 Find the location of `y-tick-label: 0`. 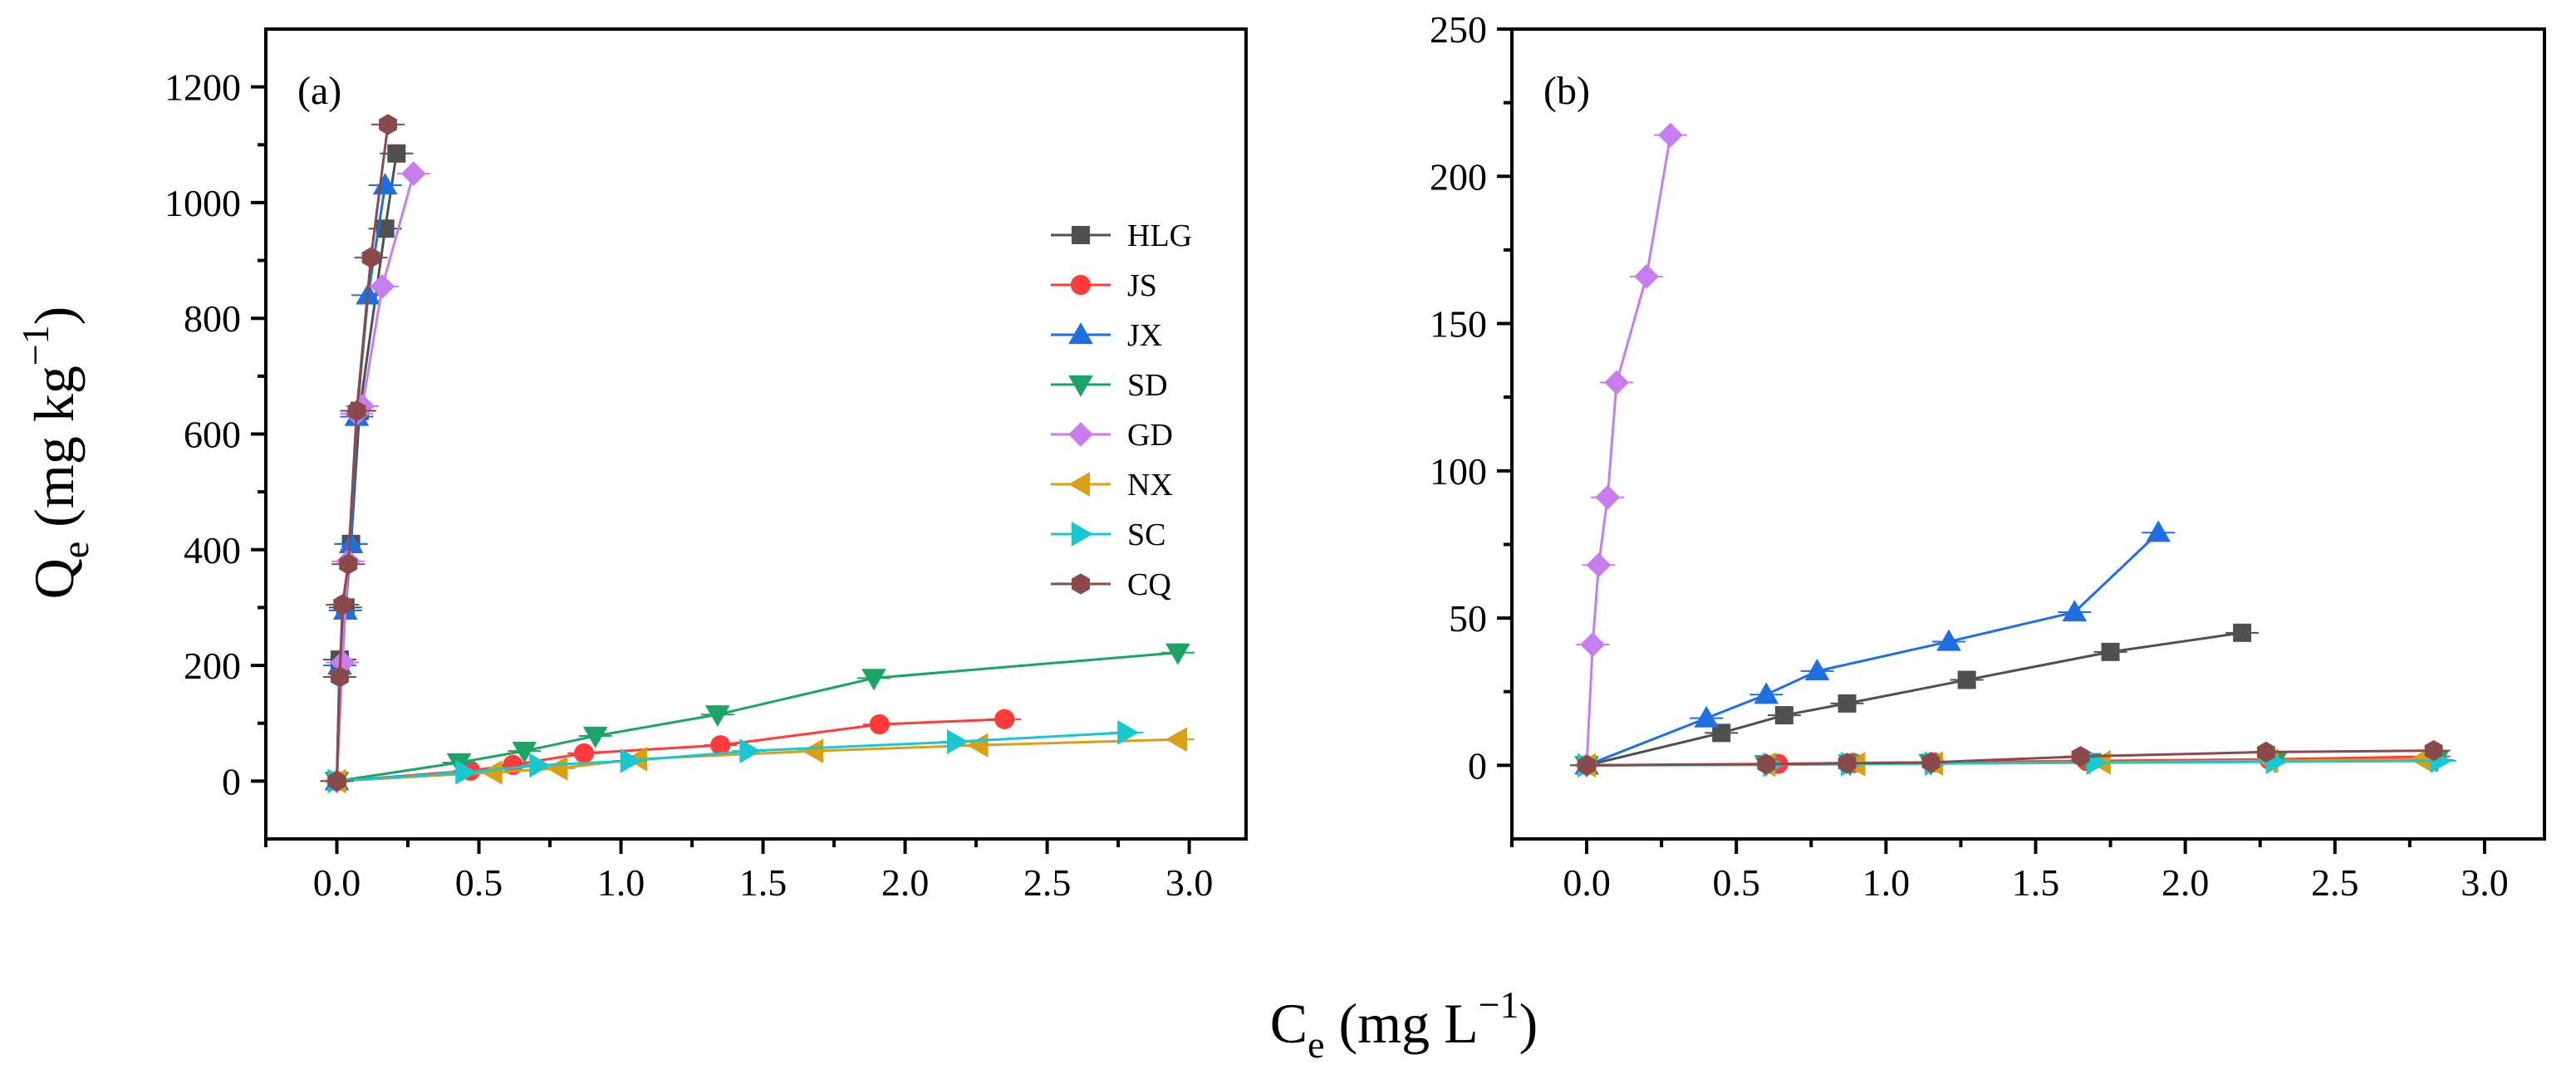

y-tick-label: 0 is located at coordinates (1477, 765).